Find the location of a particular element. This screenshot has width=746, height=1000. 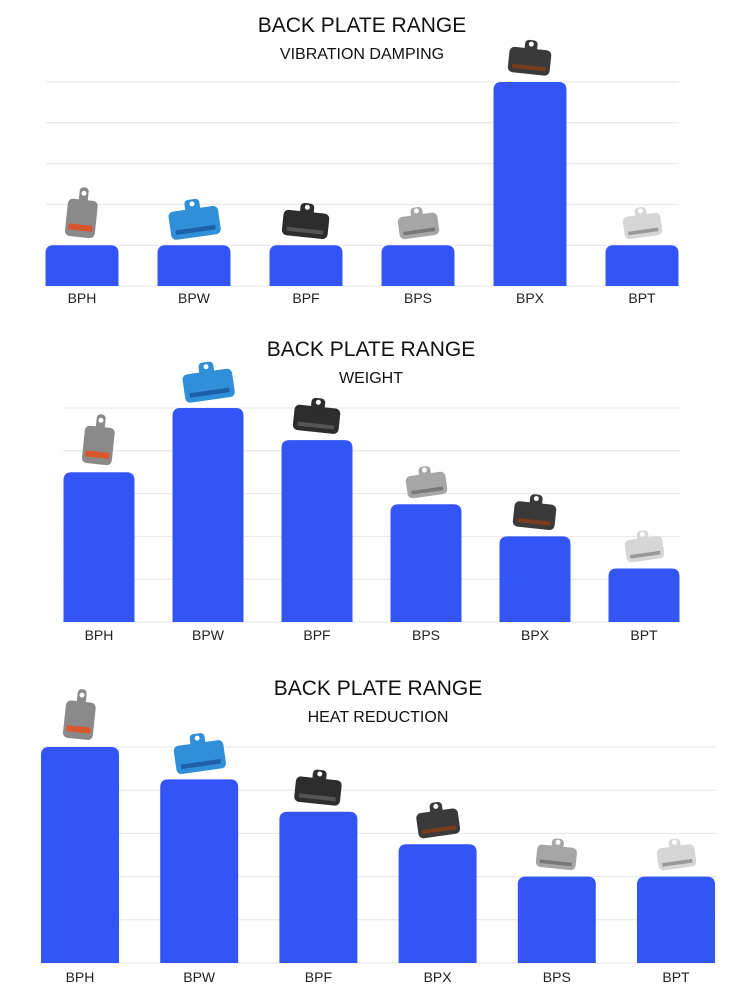

chart-subtitle: HEAT REDUCTION is located at coordinates (378, 717).